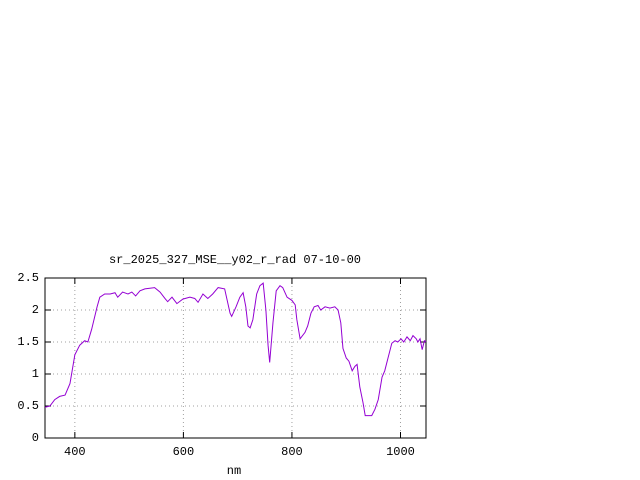  I want to click on x-tick-label: 400, so click(75, 452).